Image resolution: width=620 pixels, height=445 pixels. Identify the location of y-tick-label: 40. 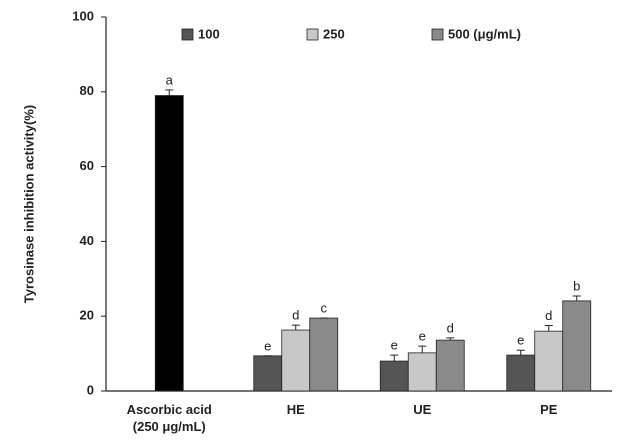
(87, 240).